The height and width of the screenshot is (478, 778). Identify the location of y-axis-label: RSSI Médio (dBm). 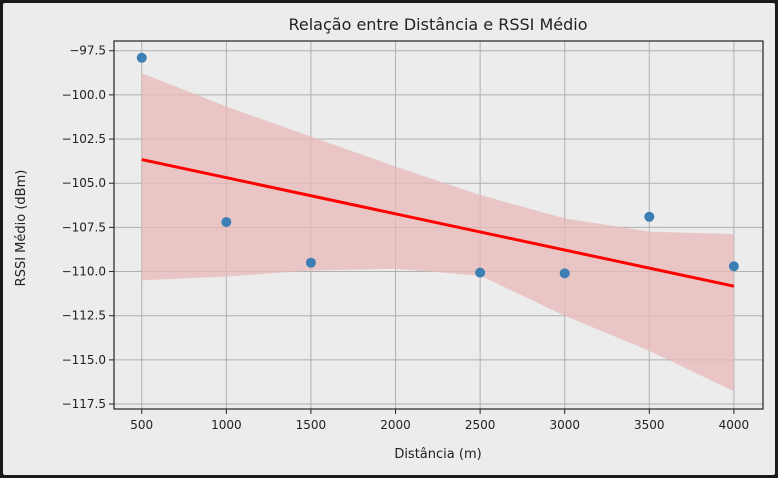
(21, 228).